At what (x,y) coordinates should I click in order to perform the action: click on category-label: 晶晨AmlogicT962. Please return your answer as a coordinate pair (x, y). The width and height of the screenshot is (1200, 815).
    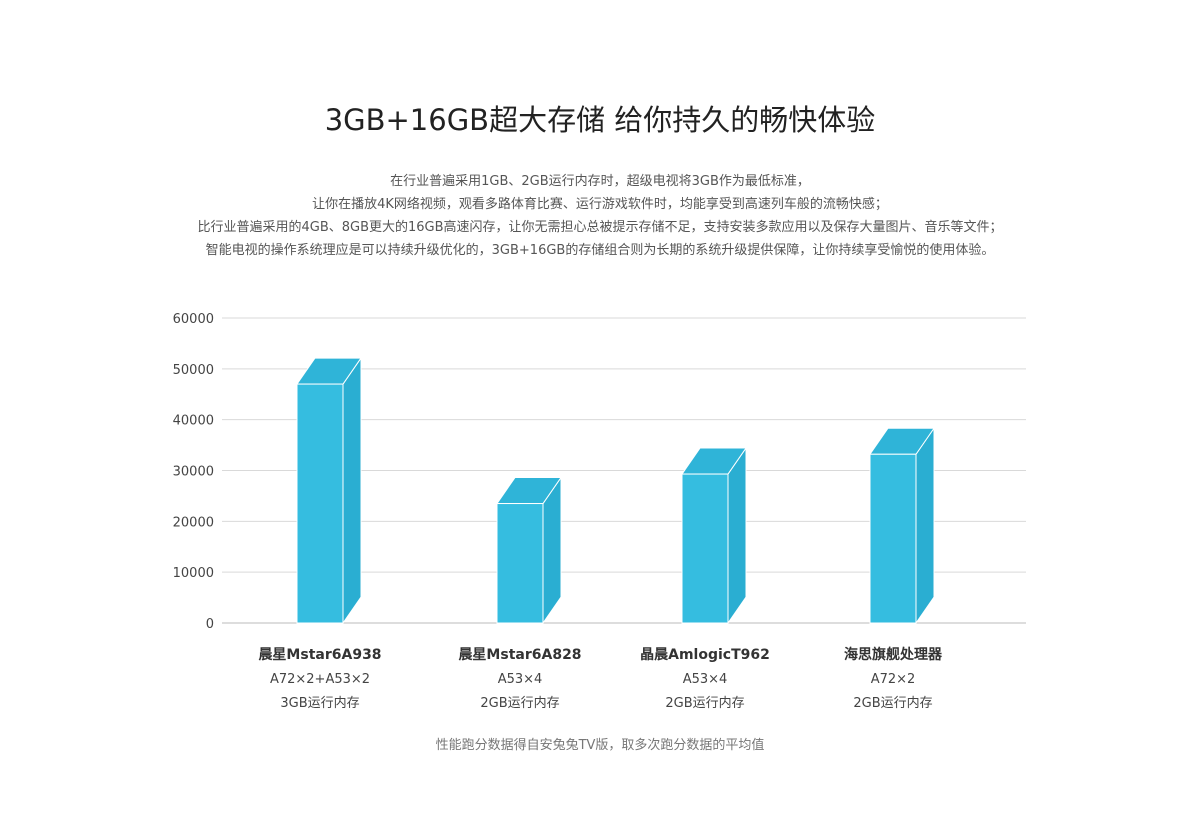
    Looking at the image, I should click on (705, 655).